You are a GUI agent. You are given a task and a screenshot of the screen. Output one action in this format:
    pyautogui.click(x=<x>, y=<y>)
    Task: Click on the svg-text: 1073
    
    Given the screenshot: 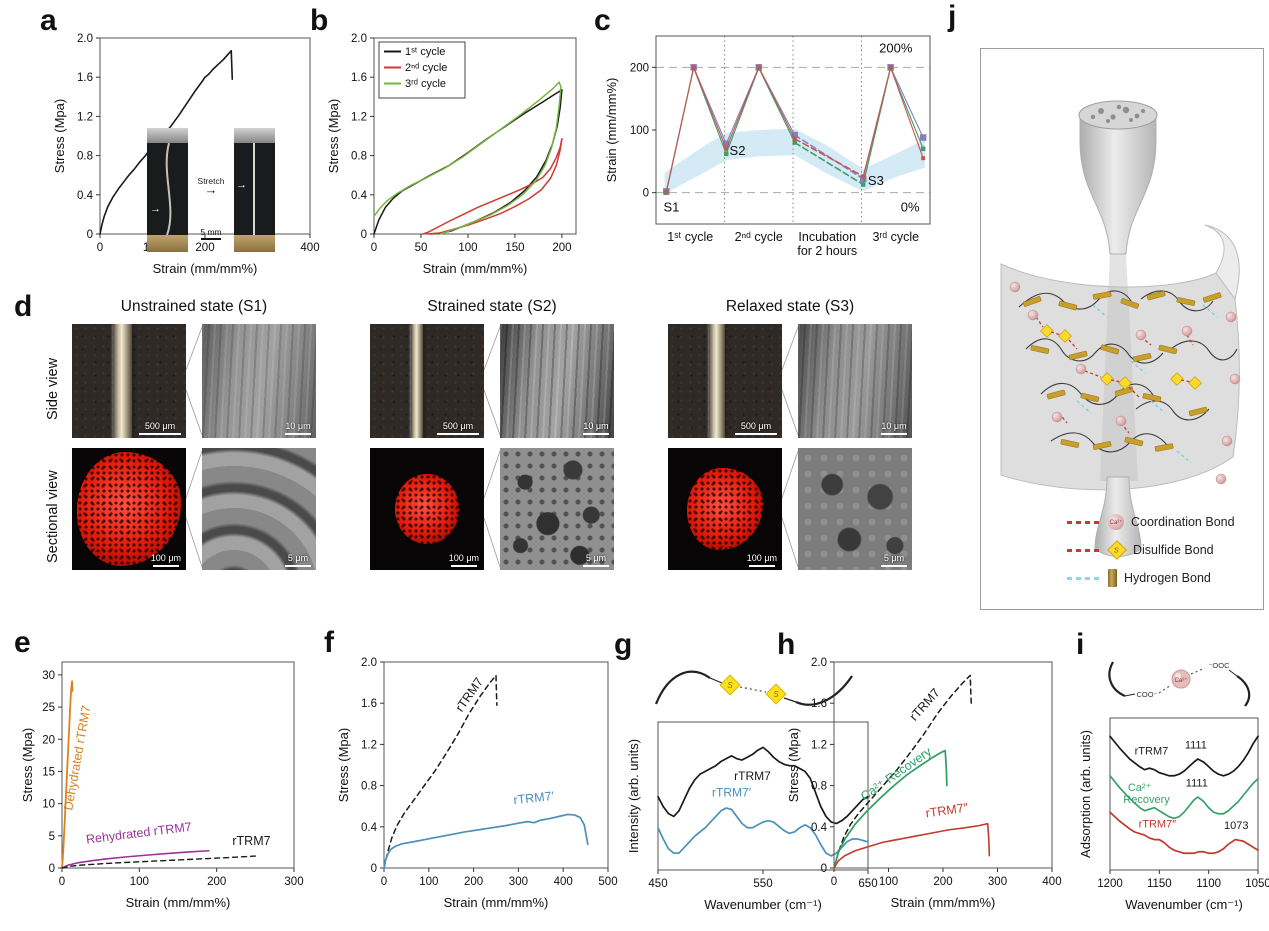 What is the action you would take?
    pyautogui.click(x=1236, y=826)
    